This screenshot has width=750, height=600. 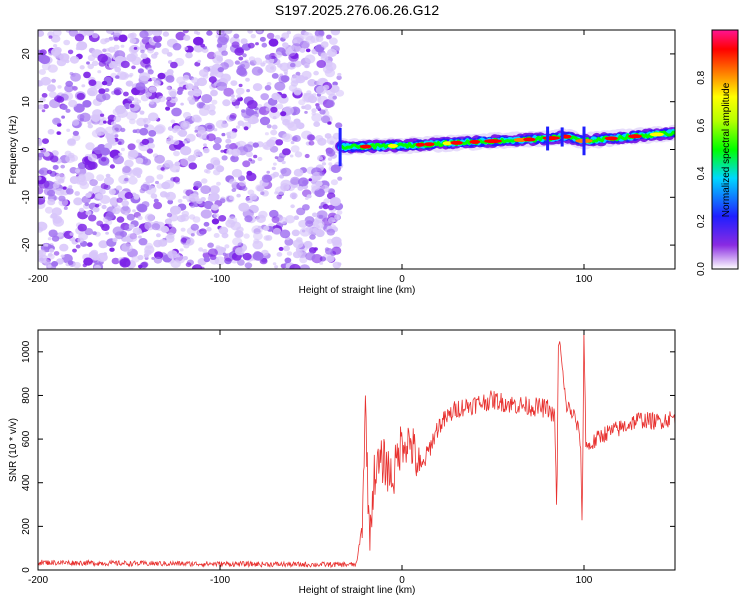 What do you see at coordinates (701, 269) in the screenshot?
I see `colorbar-tick-label: 0.0` at bounding box center [701, 269].